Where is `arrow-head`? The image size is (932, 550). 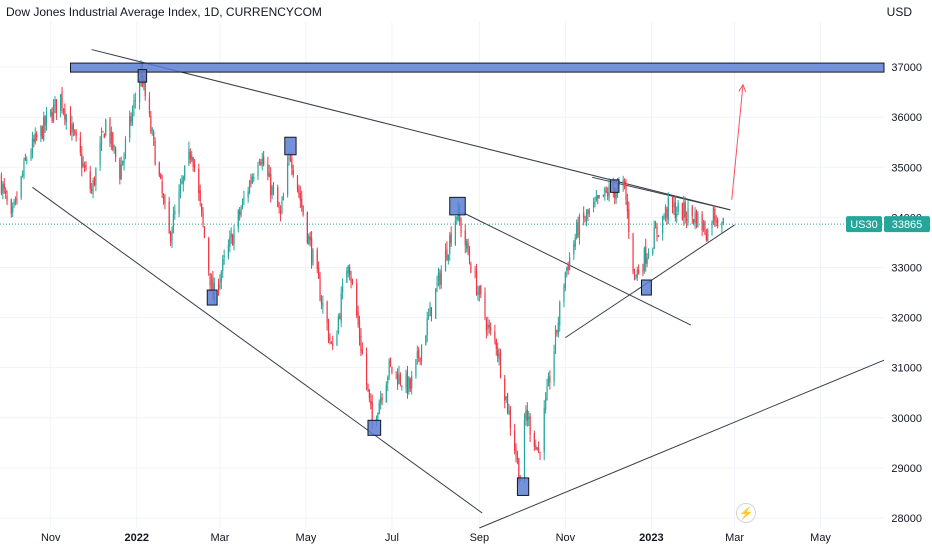 arrow-head is located at coordinates (742, 88).